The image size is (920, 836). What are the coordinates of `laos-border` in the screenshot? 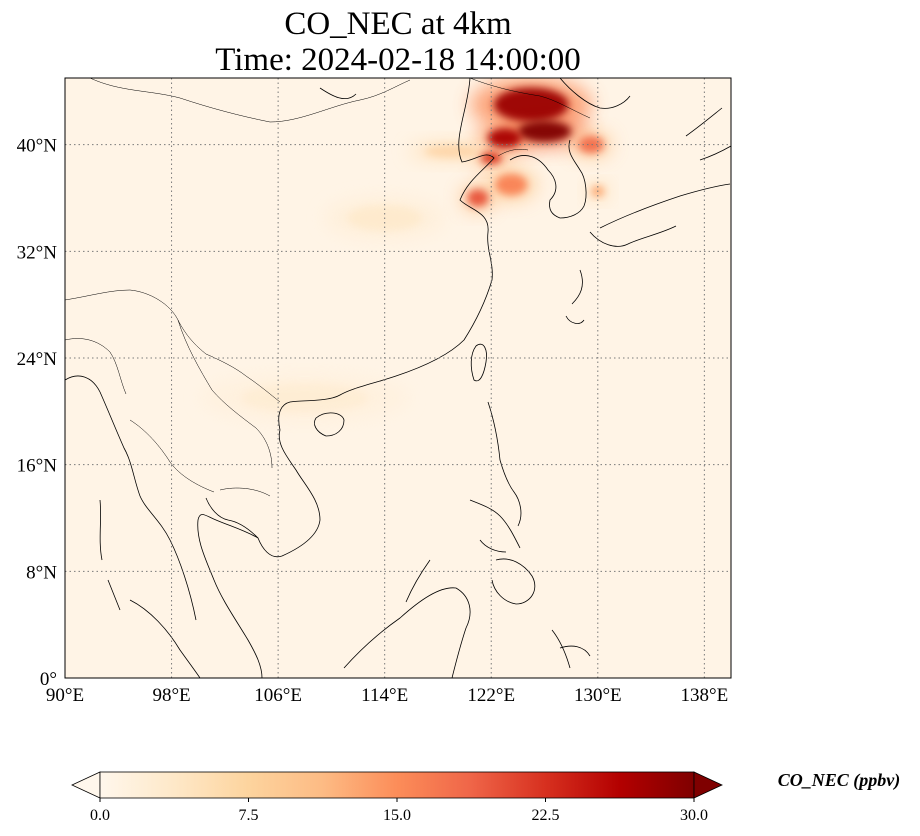 It's located at (225, 394).